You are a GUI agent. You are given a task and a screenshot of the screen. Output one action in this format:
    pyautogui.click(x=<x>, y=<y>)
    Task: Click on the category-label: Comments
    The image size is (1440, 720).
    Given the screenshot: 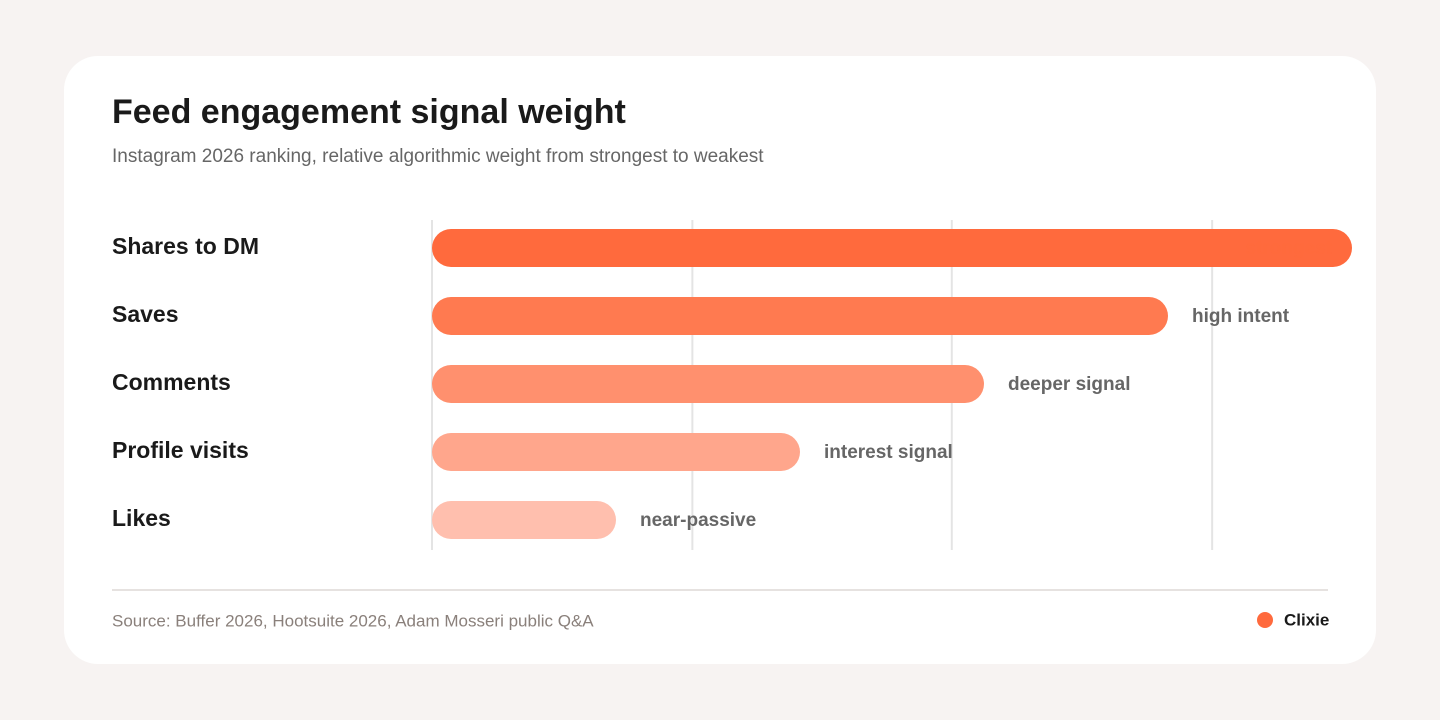 What is the action you would take?
    pyautogui.click(x=171, y=382)
    